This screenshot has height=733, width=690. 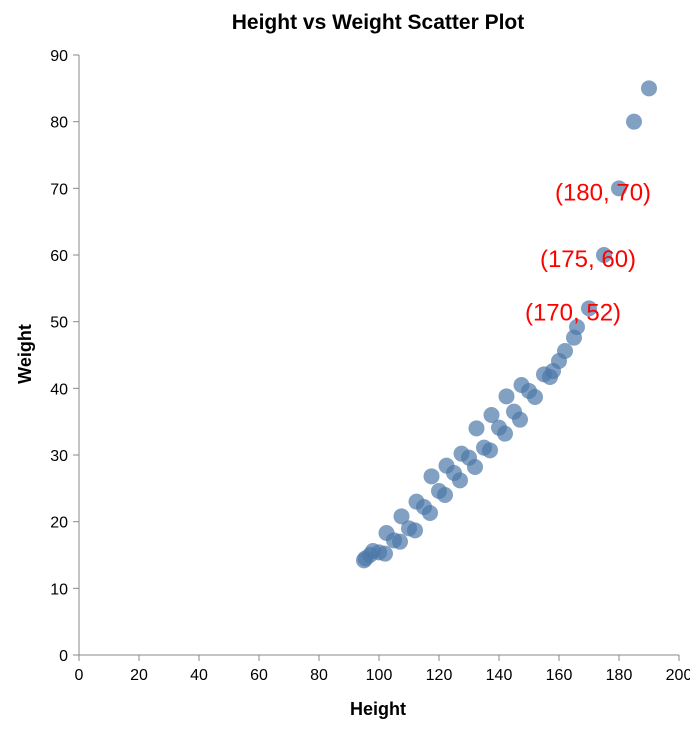 What do you see at coordinates (619, 675) in the screenshot?
I see `x-tick-label: 180` at bounding box center [619, 675].